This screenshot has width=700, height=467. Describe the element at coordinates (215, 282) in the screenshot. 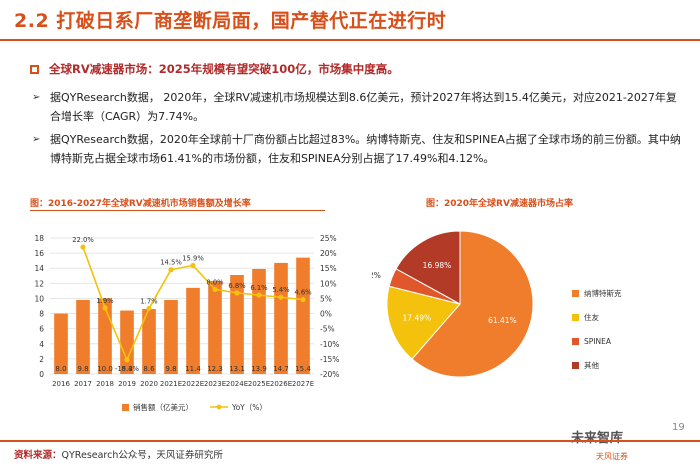

I see `yoy-value-label: 8.0%` at that location.